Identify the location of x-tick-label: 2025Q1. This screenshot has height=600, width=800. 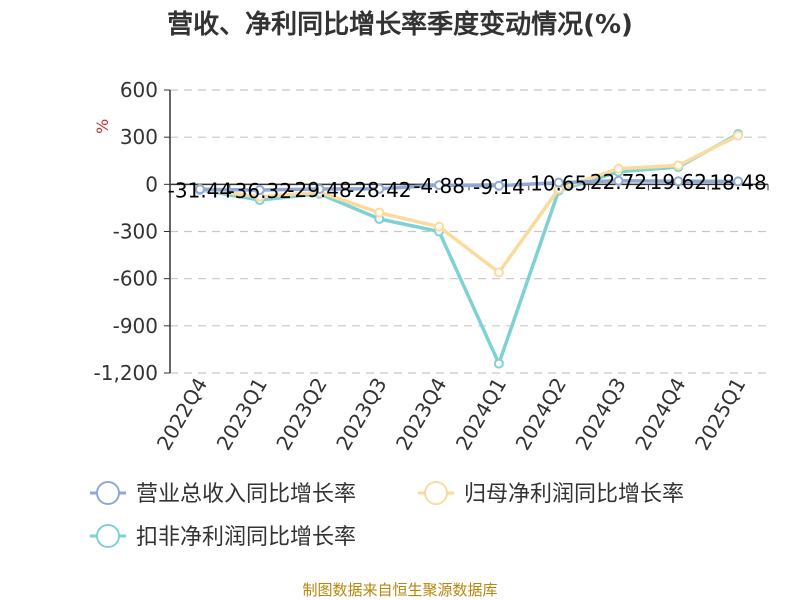
(720, 414).